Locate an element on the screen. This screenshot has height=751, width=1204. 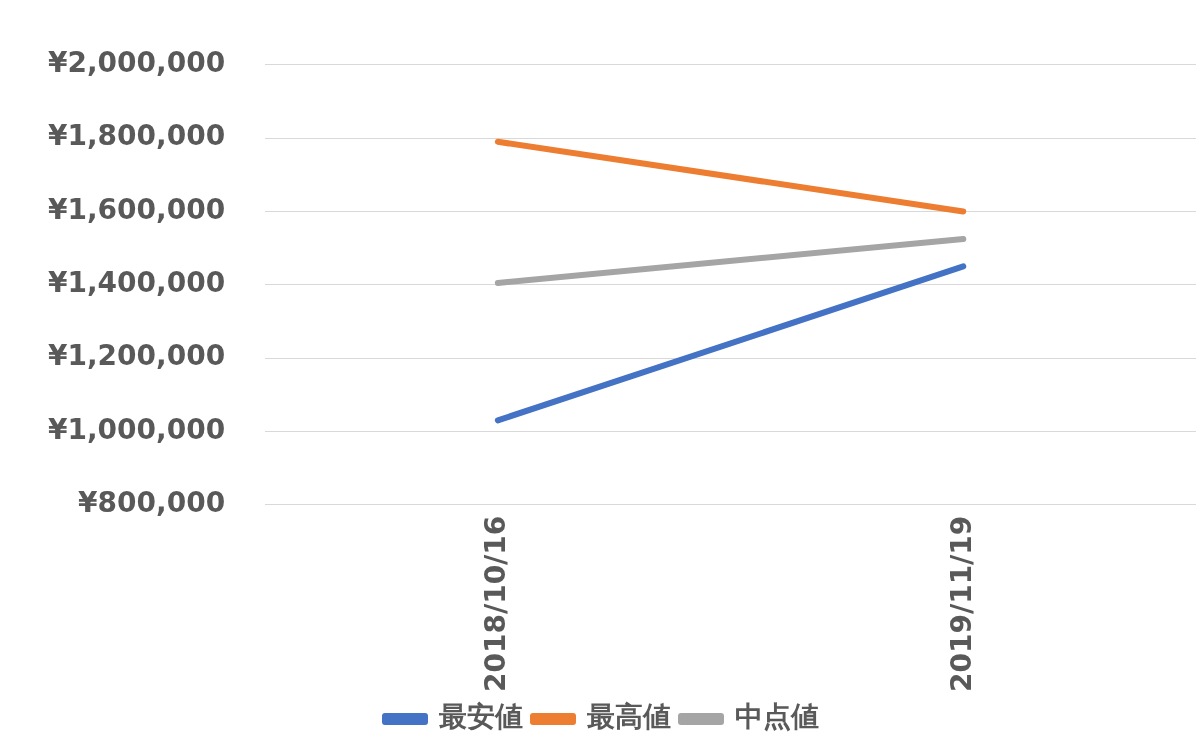
legend-label: 最高値 is located at coordinates (628, 717).